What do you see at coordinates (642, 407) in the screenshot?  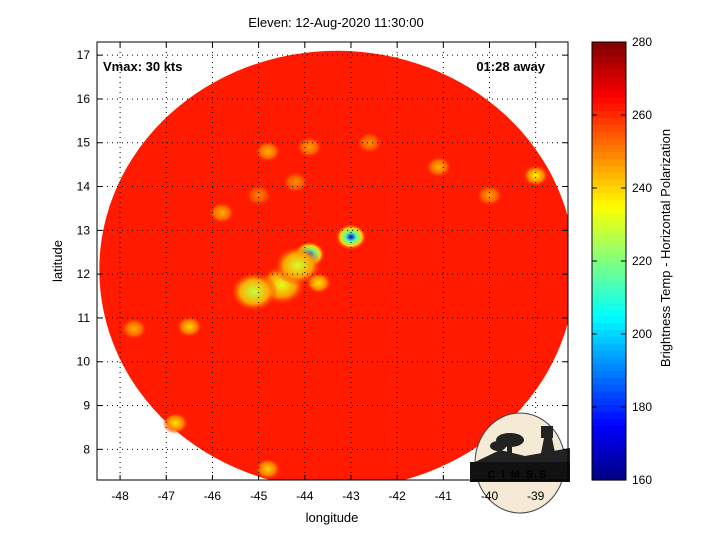 I see `colorbar-tick-label: 180` at bounding box center [642, 407].